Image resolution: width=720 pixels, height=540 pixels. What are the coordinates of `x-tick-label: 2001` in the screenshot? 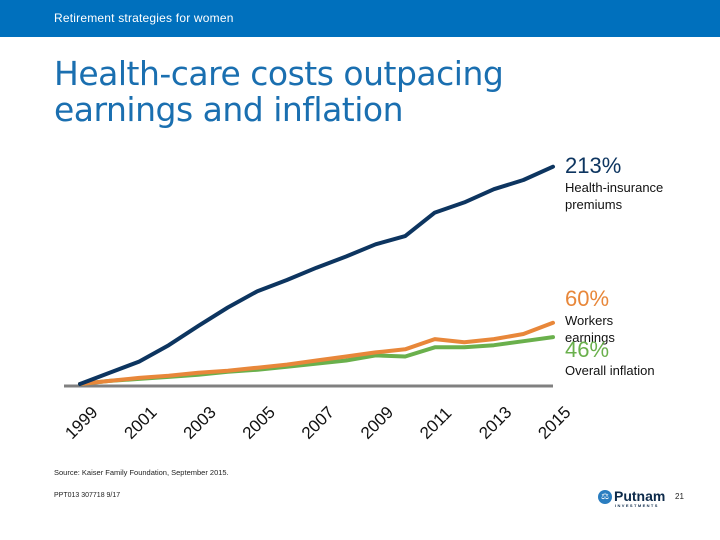 It's located at (141, 423).